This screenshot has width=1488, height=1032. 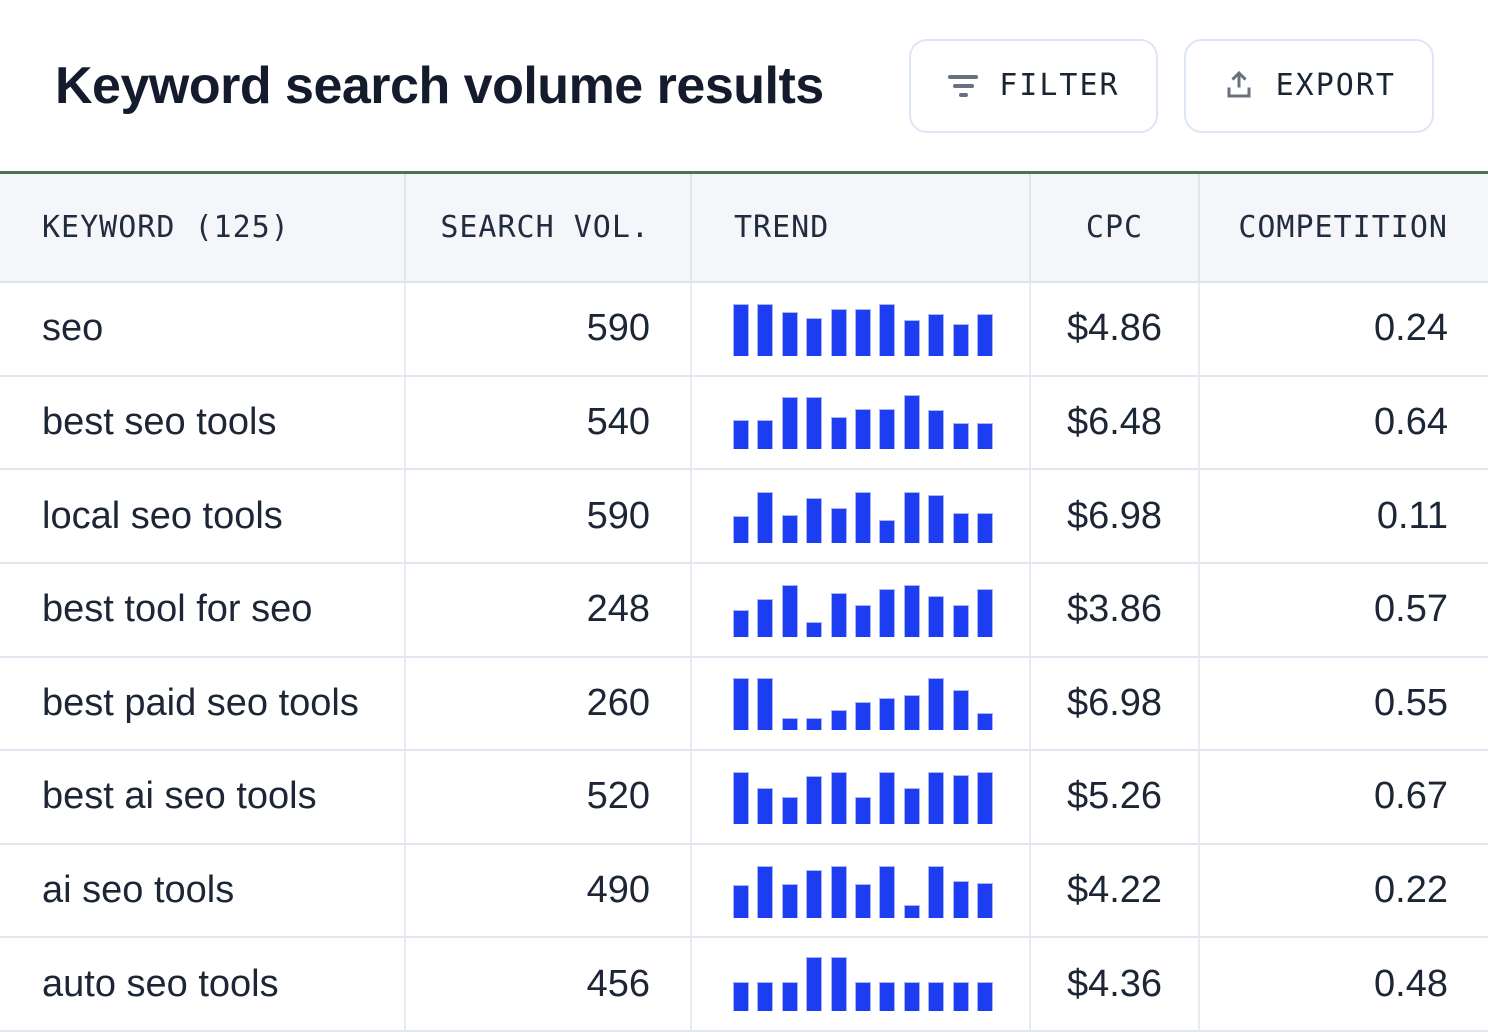 I want to click on search-volume-cell: 456, so click(x=549, y=984).